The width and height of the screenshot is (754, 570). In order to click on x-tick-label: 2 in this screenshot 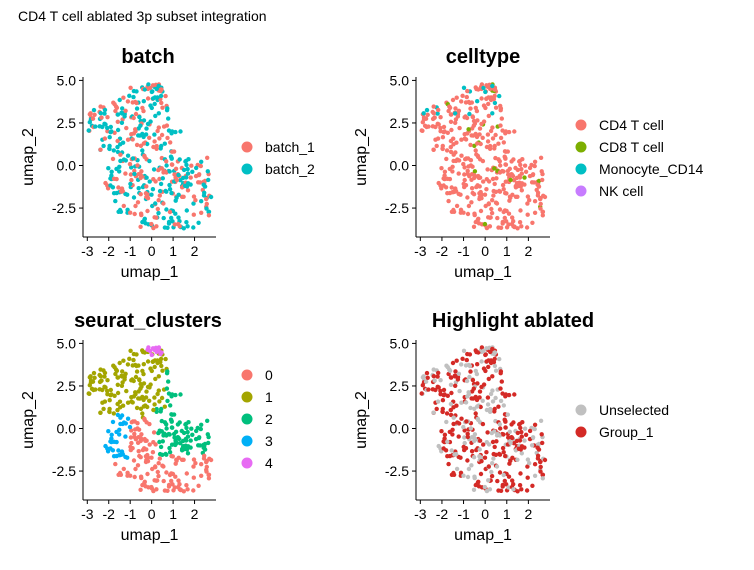, I will do `click(195, 251)`.